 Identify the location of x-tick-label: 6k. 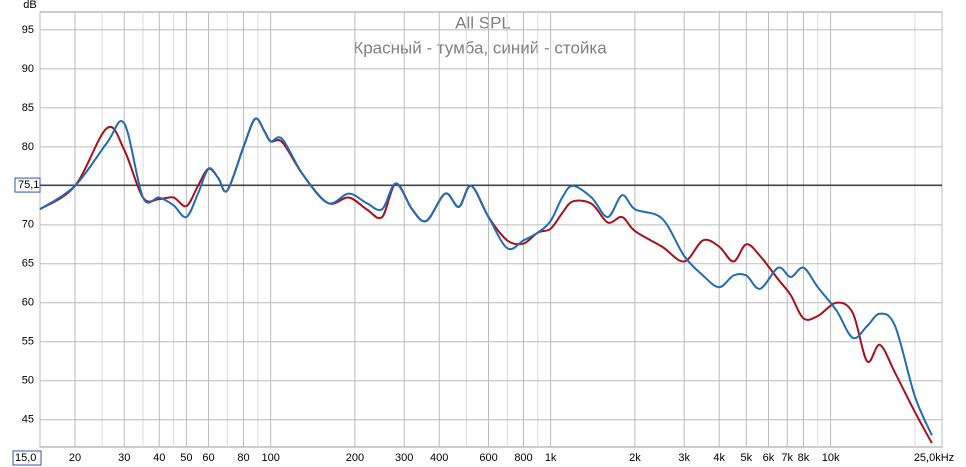
(769, 458).